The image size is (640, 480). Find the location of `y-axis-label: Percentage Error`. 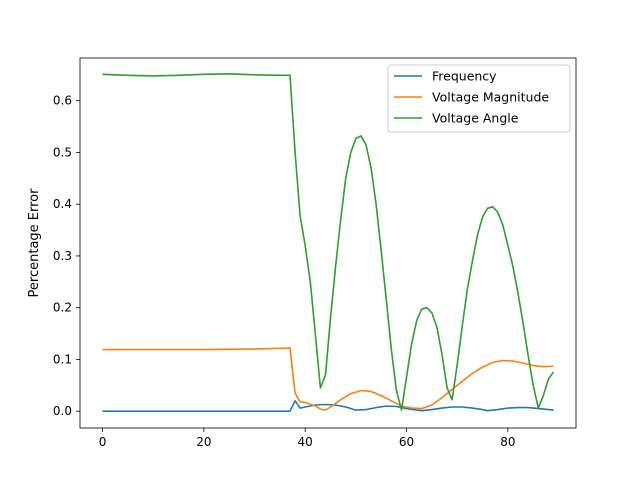

y-axis-label: Percentage Error is located at coordinates (34, 243).